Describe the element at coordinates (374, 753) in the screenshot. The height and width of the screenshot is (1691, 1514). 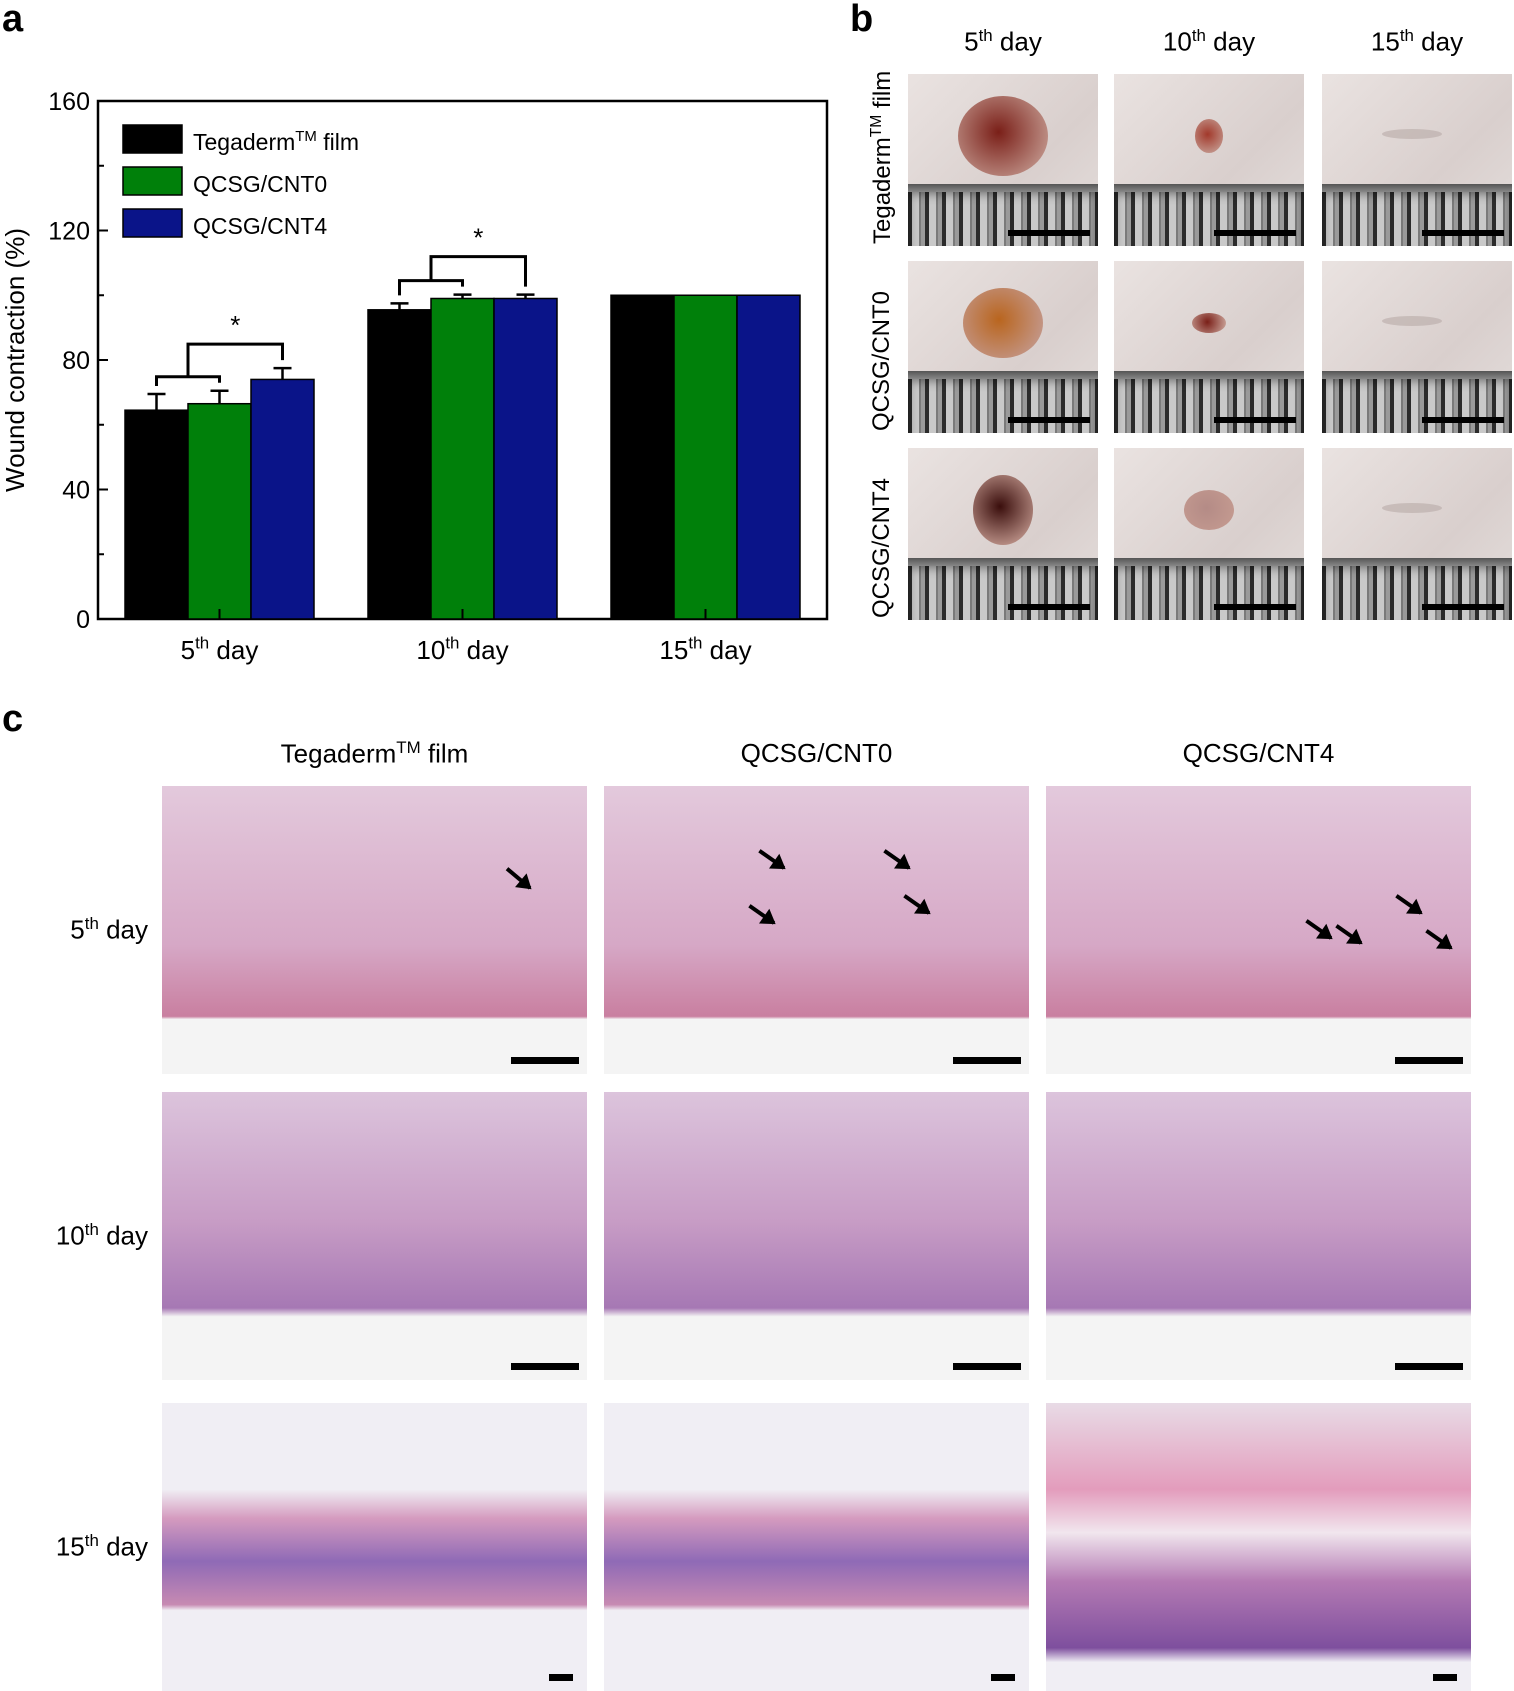
I see `histology-column-header: TegadermTM film` at that location.